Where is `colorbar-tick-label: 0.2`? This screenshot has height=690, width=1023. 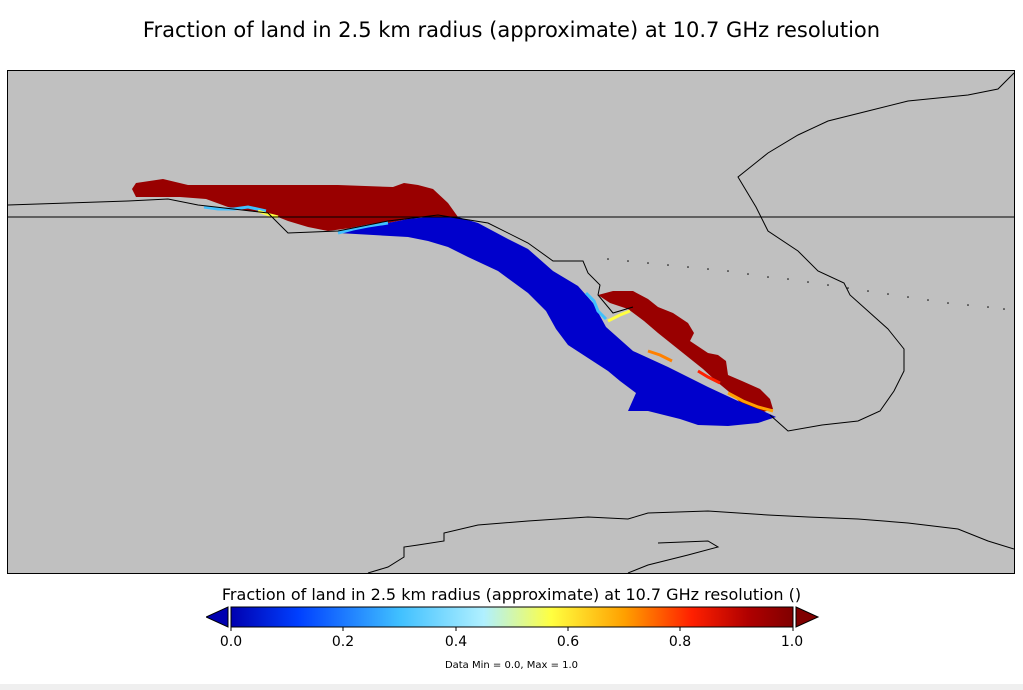 colorbar-tick-label: 0.2 is located at coordinates (343, 642).